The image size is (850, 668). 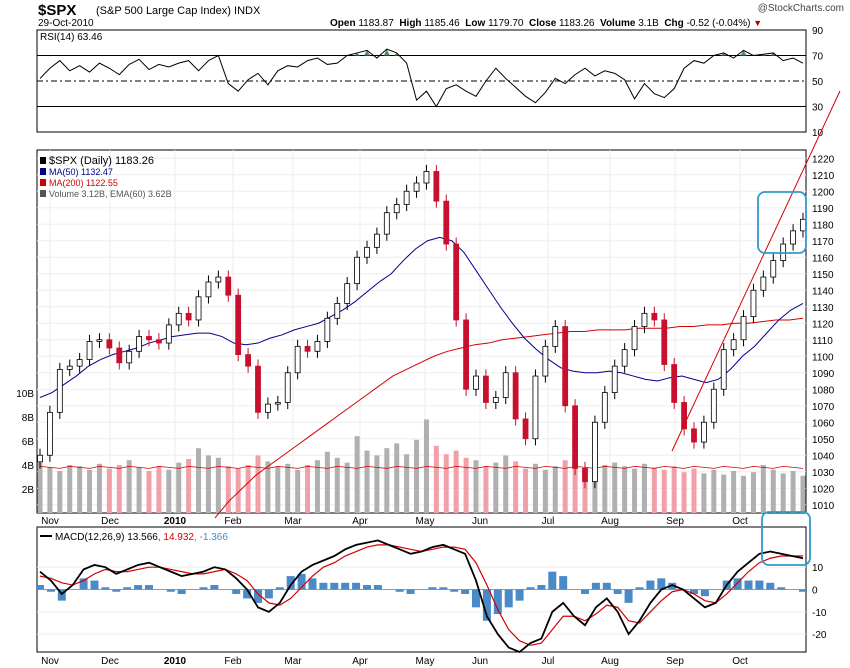 I want to click on price-tick-1020: 1020, so click(x=823, y=489).